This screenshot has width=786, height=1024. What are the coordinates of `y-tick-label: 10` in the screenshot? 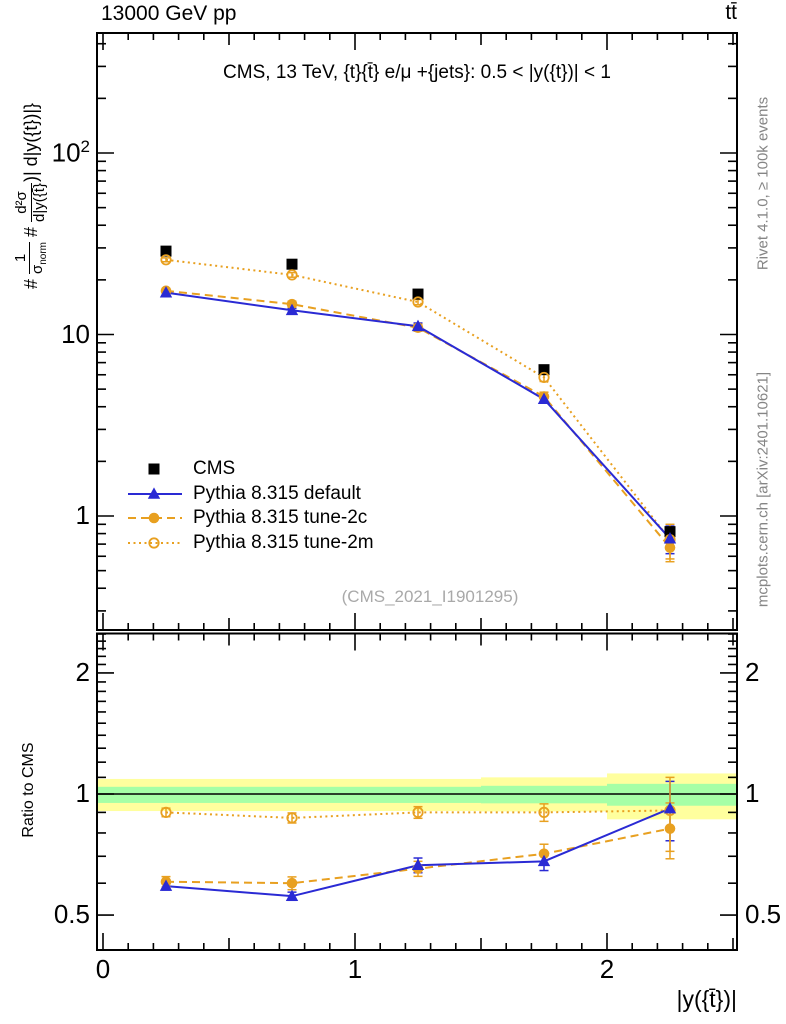 It's located at (75, 333).